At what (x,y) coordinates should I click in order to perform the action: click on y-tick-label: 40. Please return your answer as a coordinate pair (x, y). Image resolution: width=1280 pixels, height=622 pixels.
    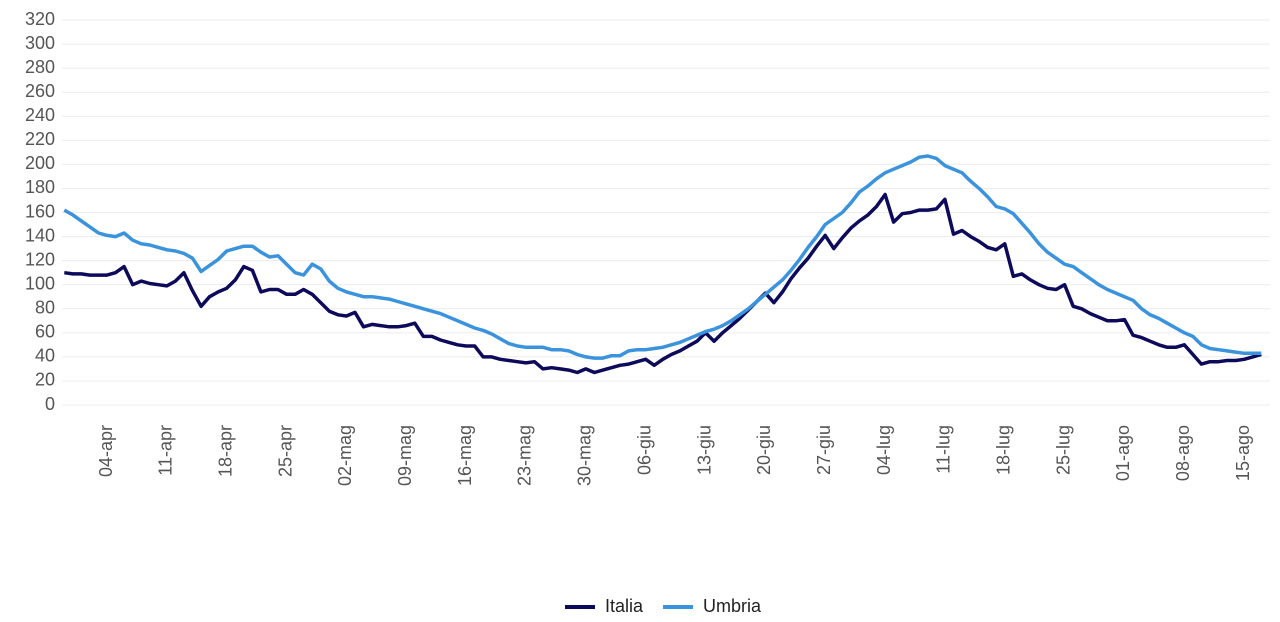
    Looking at the image, I should click on (45, 356).